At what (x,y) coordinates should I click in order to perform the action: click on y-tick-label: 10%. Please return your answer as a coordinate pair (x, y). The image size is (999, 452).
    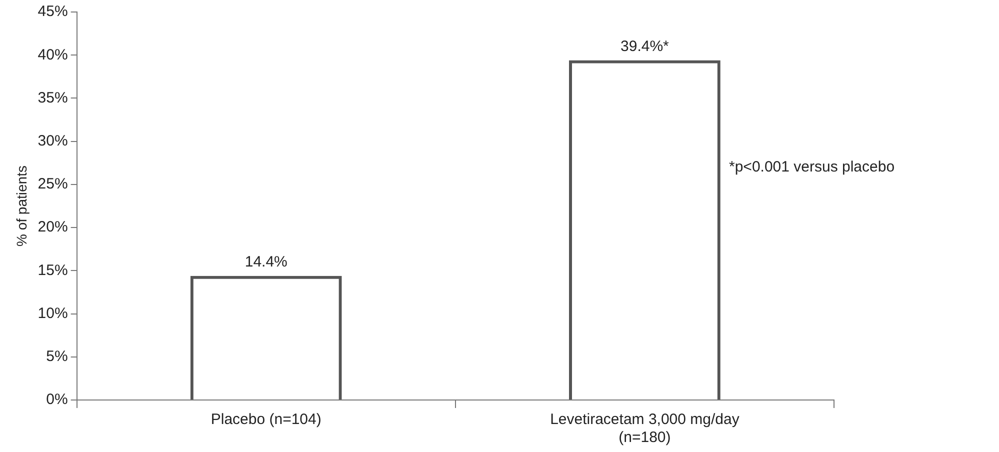
    Looking at the image, I should click on (53, 313).